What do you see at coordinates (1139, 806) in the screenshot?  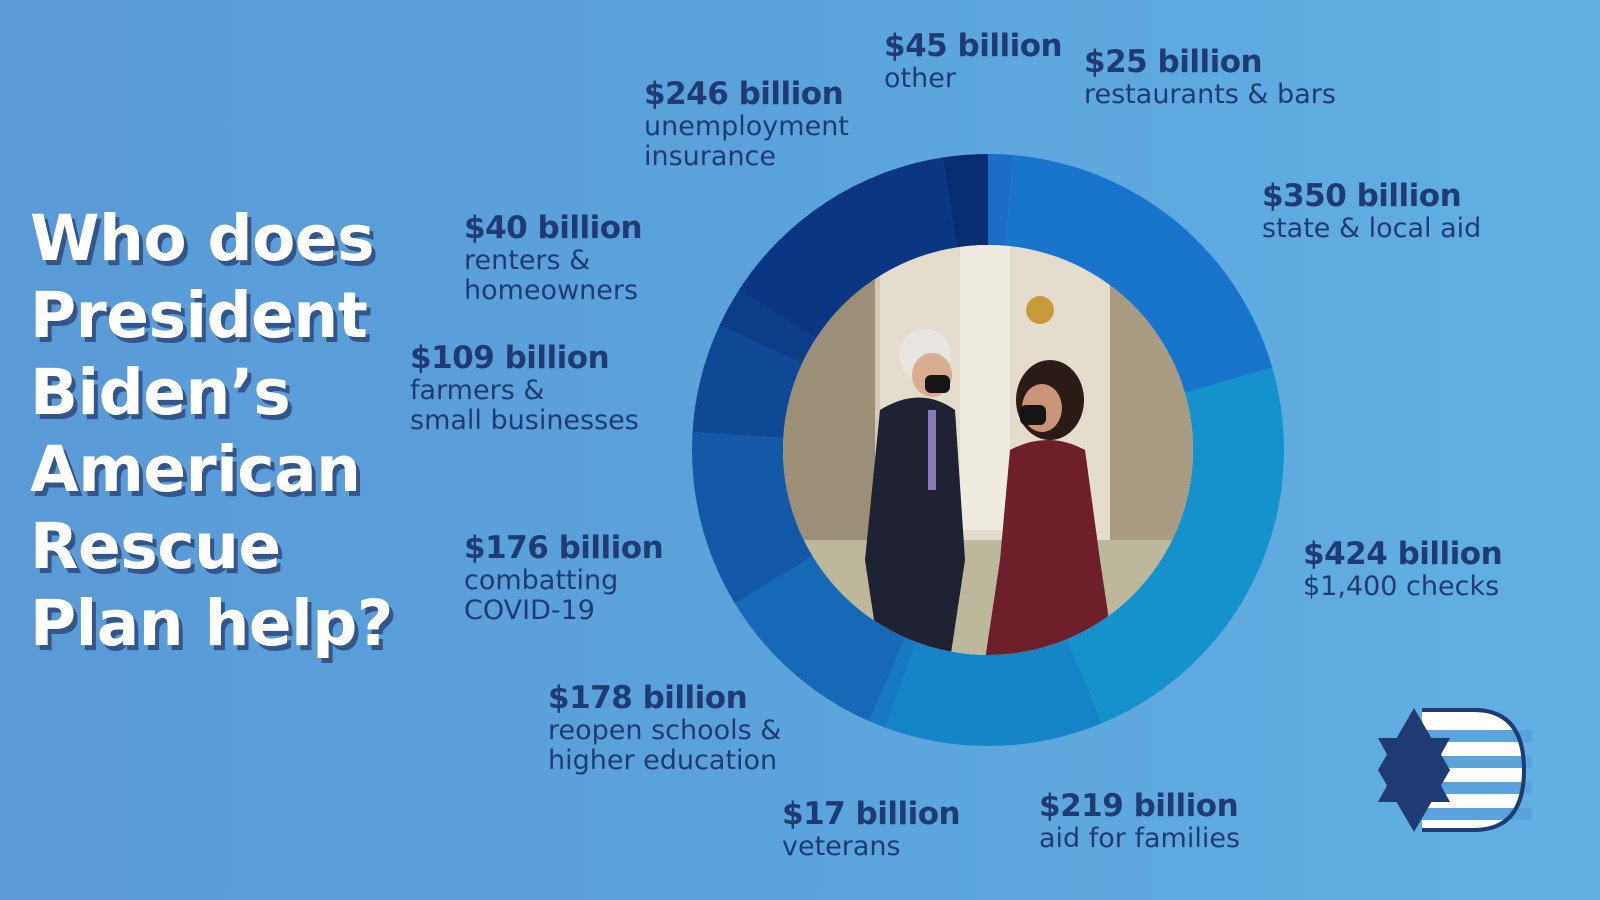 I see `slice-amount: $219 billion` at bounding box center [1139, 806].